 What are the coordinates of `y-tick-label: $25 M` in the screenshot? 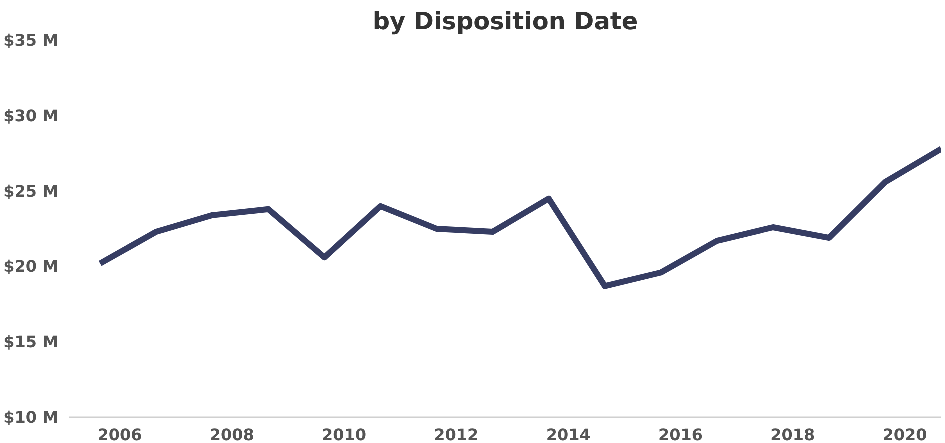 It's located at (31, 191).